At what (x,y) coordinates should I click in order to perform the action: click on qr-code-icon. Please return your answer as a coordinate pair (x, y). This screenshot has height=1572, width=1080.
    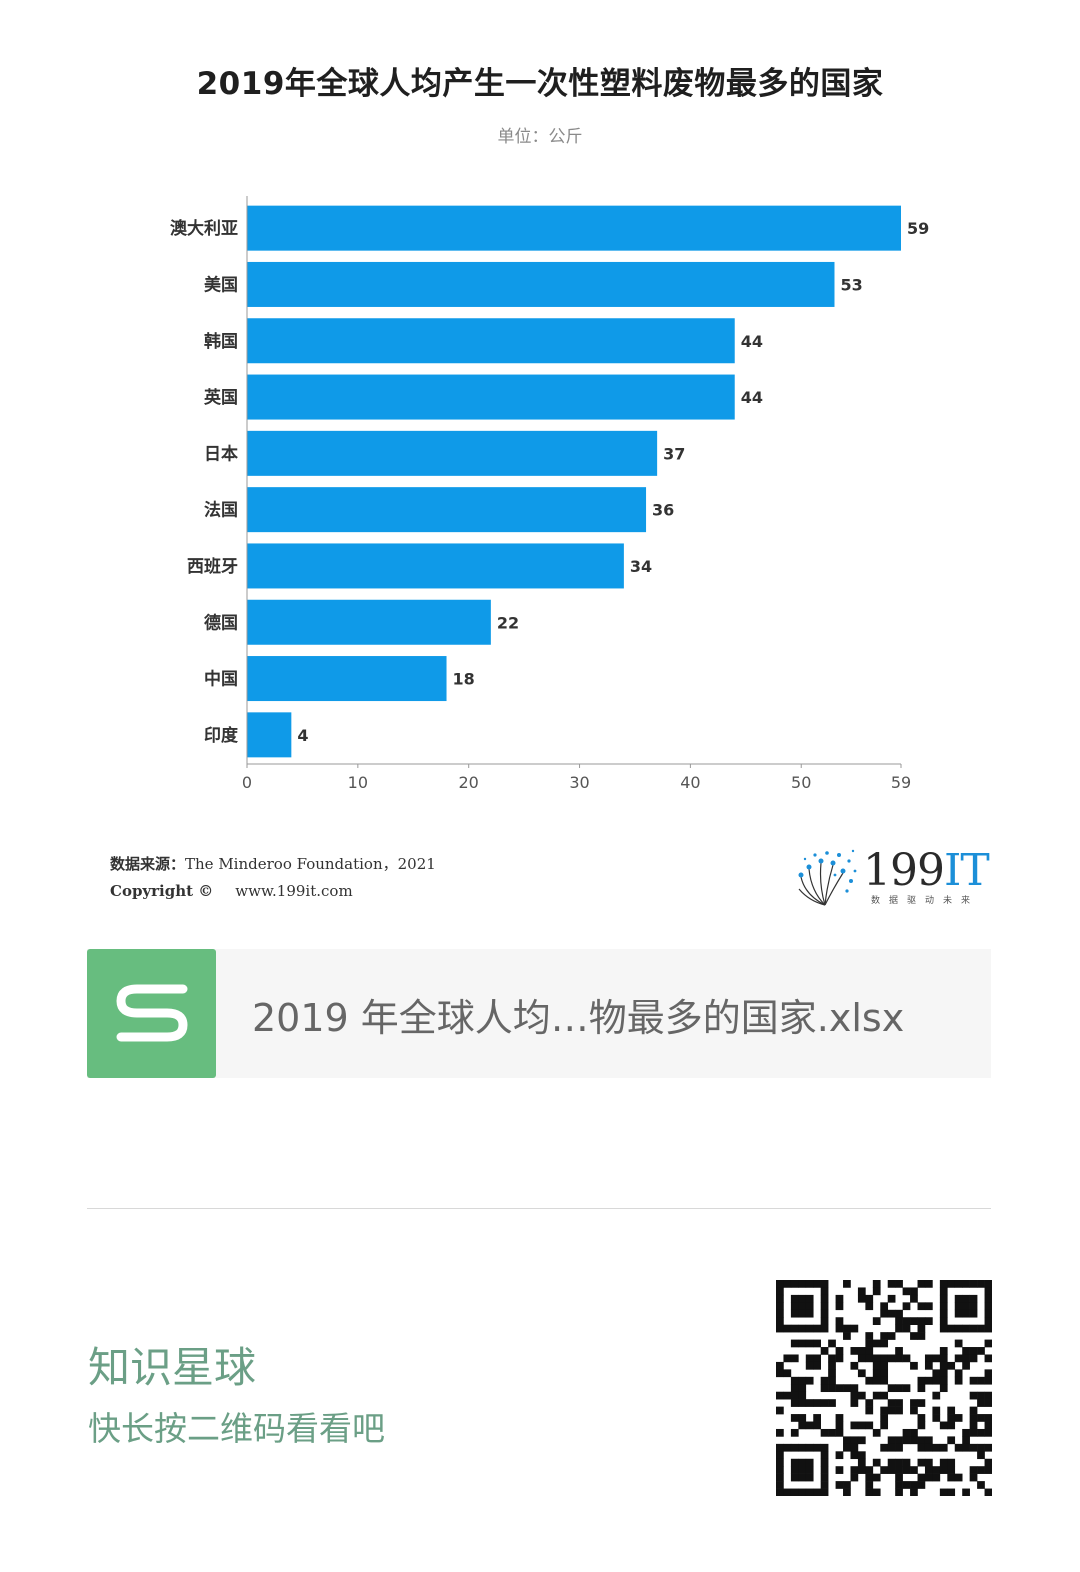
    Looking at the image, I should click on (884, 1388).